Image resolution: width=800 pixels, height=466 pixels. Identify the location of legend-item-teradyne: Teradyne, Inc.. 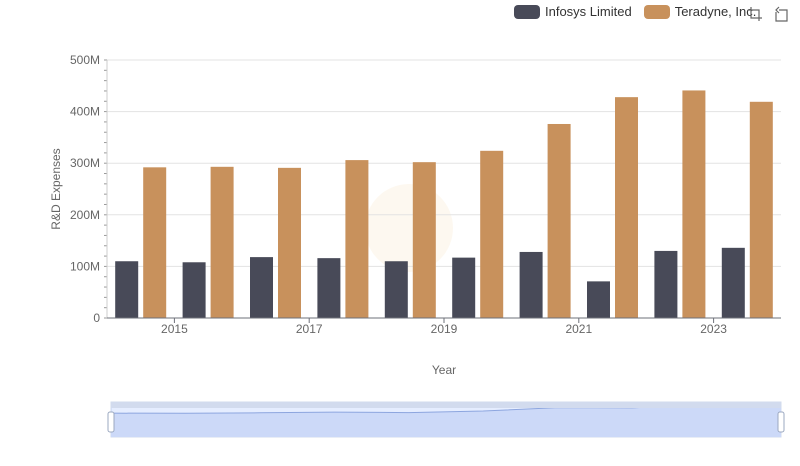
(700, 11).